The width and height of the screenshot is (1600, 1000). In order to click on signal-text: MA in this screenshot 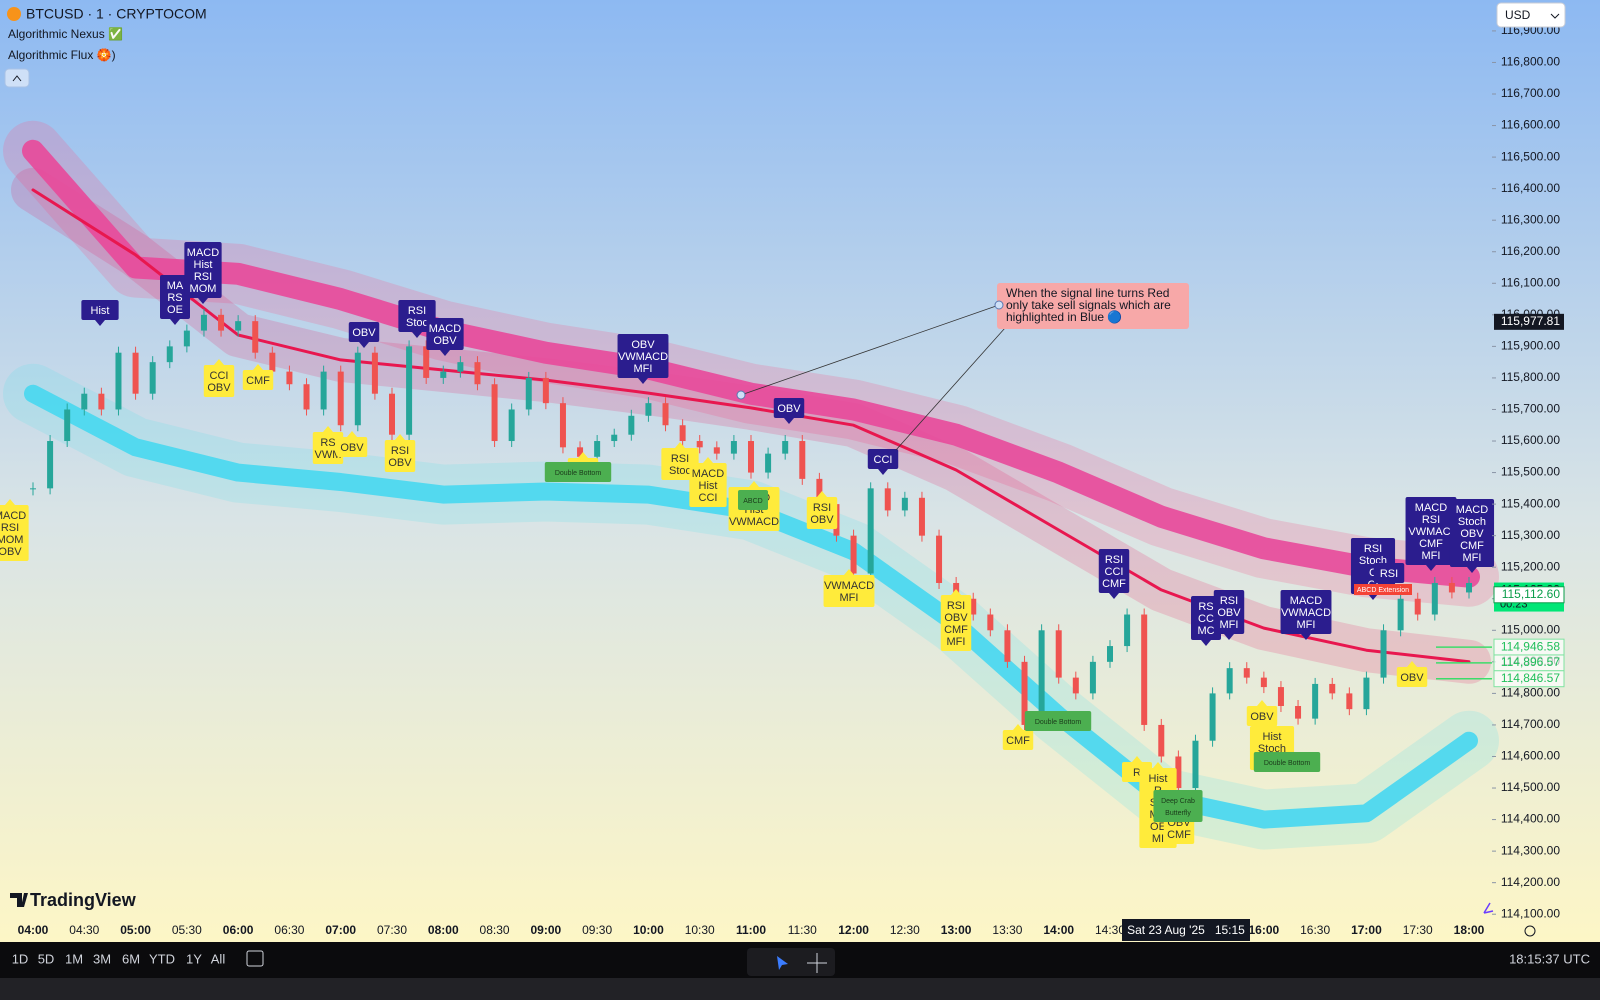, I will do `click(175, 286)`.